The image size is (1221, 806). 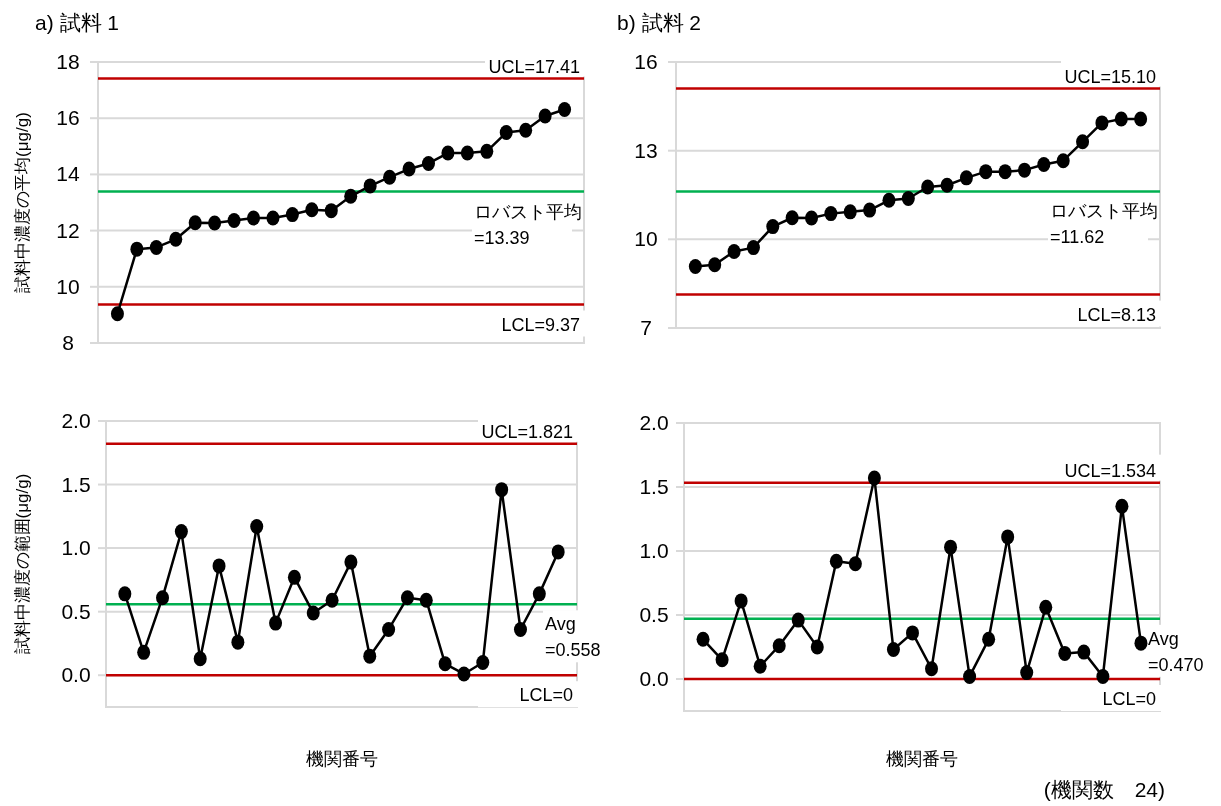 I want to click on ref-line-label: UCL=1.821, so click(x=527, y=431).